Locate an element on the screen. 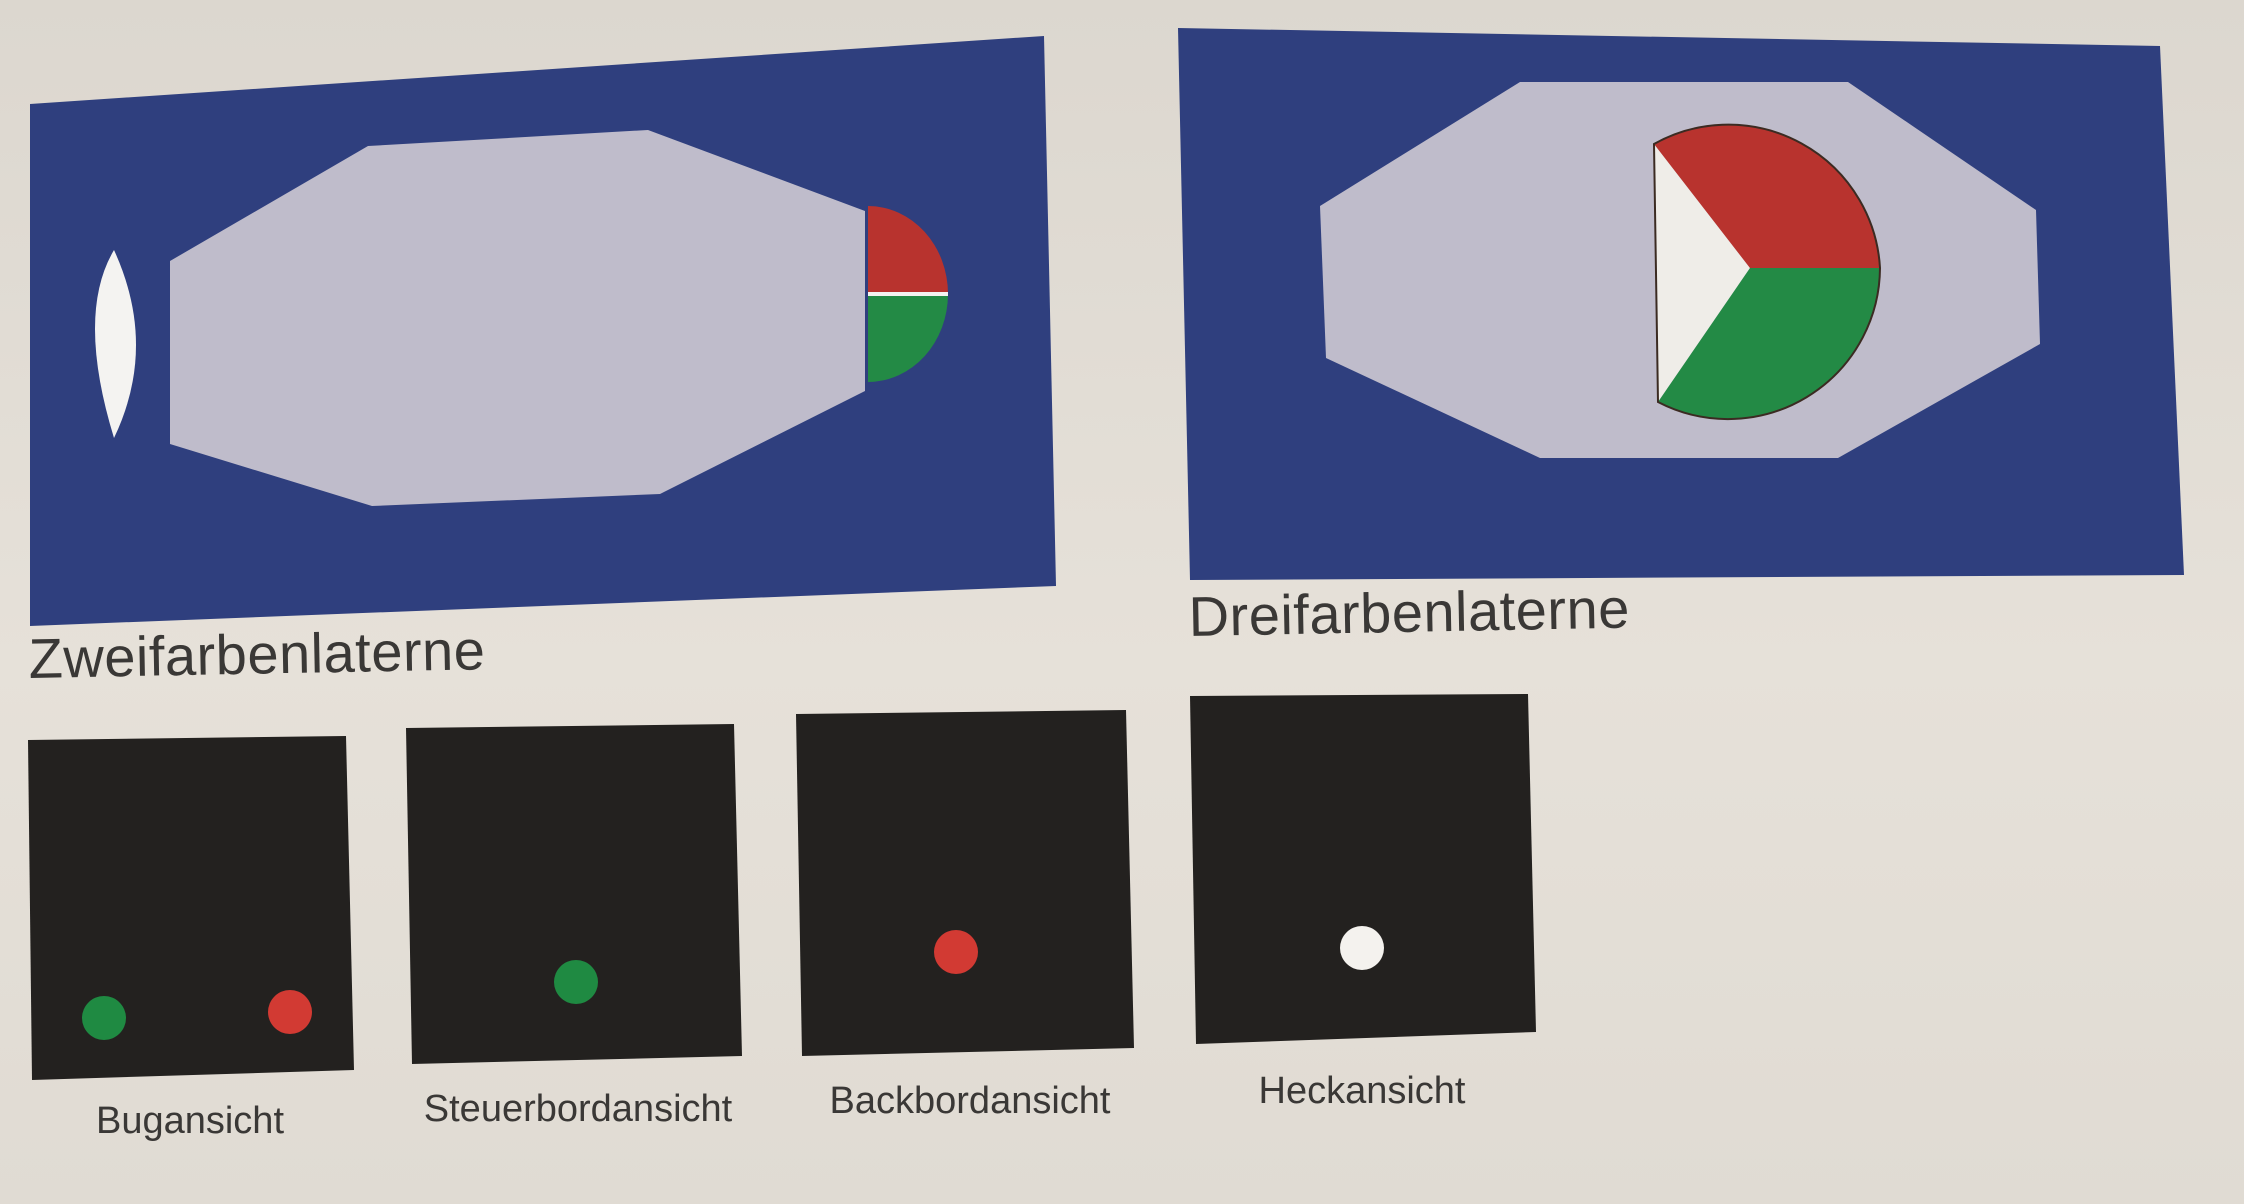 This screenshot has width=2244, height=1204. starboard-view-night-background is located at coordinates (574, 894).